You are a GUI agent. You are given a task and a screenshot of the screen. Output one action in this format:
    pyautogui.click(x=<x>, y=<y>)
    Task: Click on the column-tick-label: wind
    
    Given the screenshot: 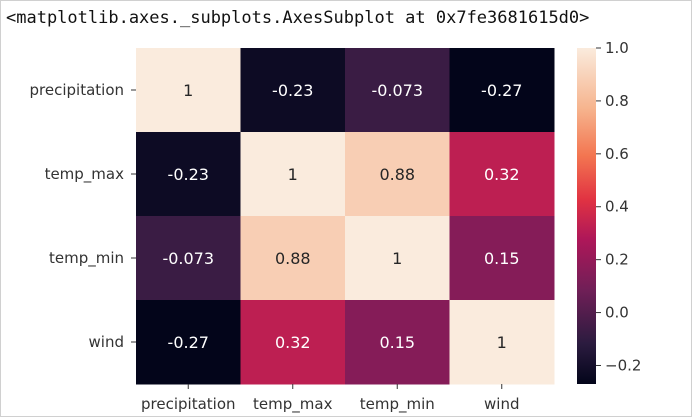 What is the action you would take?
    pyautogui.click(x=501, y=404)
    